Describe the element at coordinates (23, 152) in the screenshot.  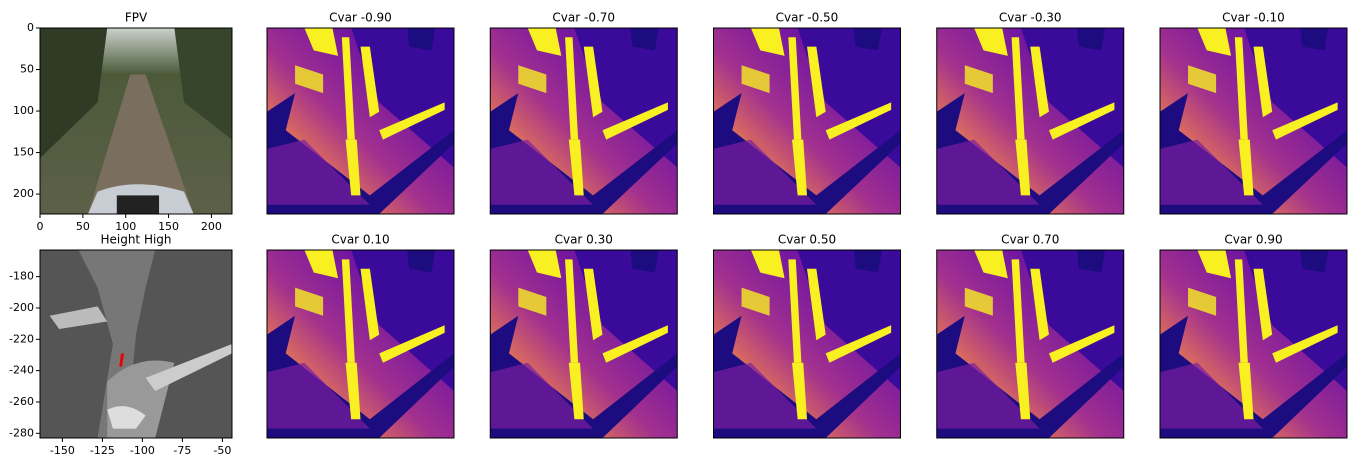
I see `y-tick-label: 150` at that location.